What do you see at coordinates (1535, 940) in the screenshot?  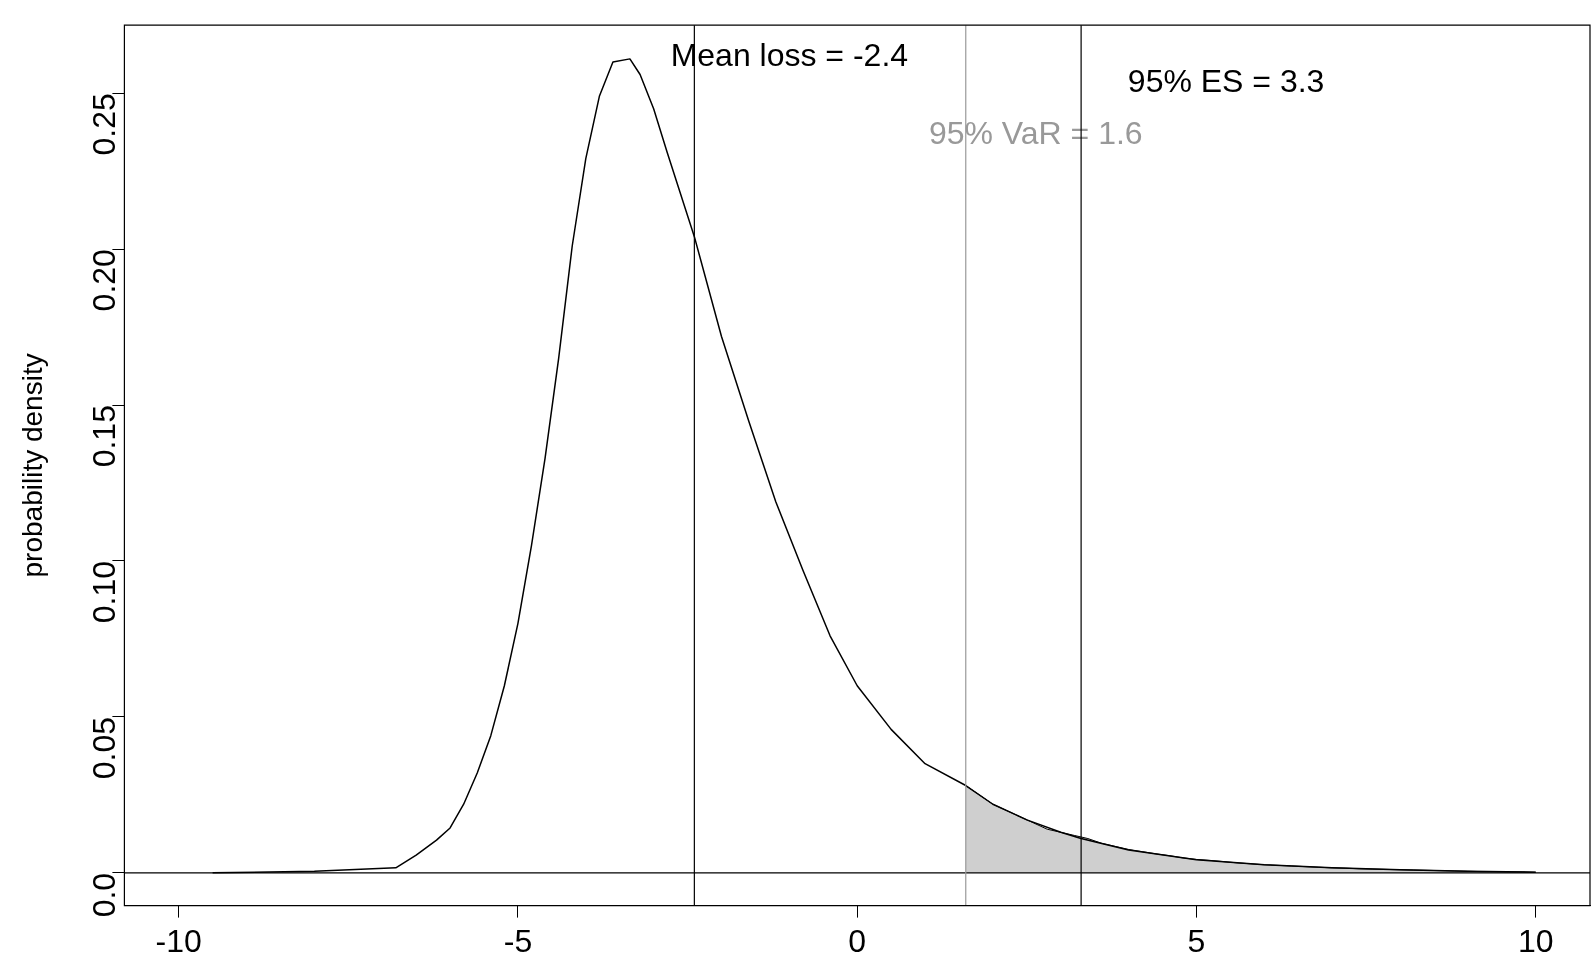 I see `x-tick-label: 10` at bounding box center [1535, 940].